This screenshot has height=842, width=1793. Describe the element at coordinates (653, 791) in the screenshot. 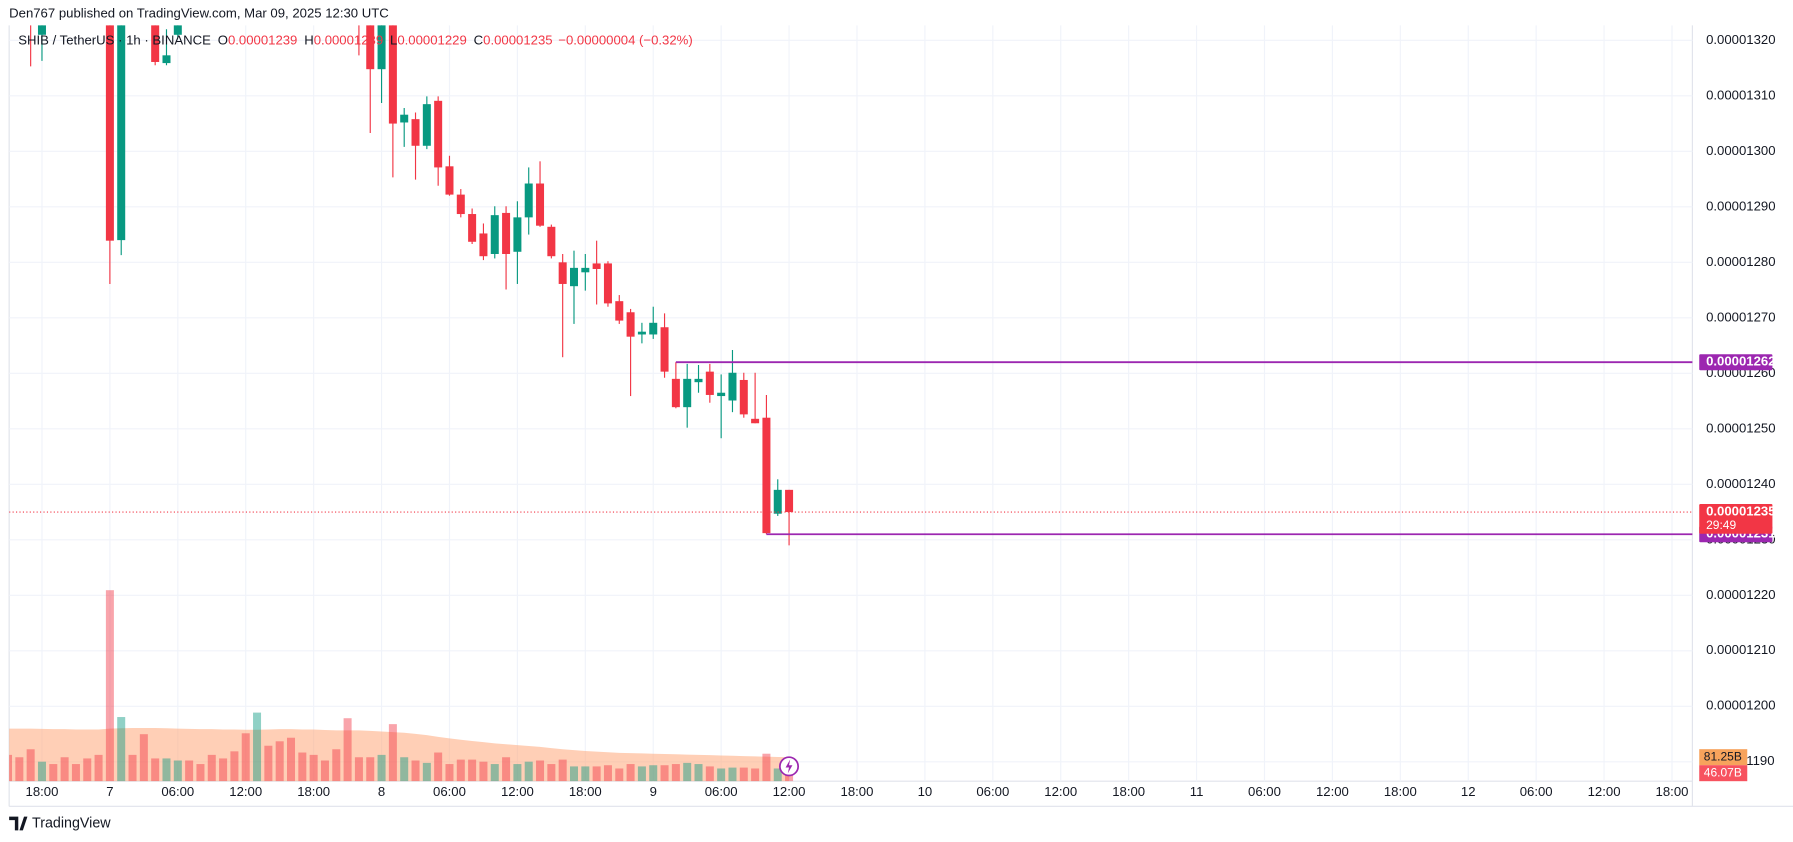

I see `x-tick-label: 9` at that location.